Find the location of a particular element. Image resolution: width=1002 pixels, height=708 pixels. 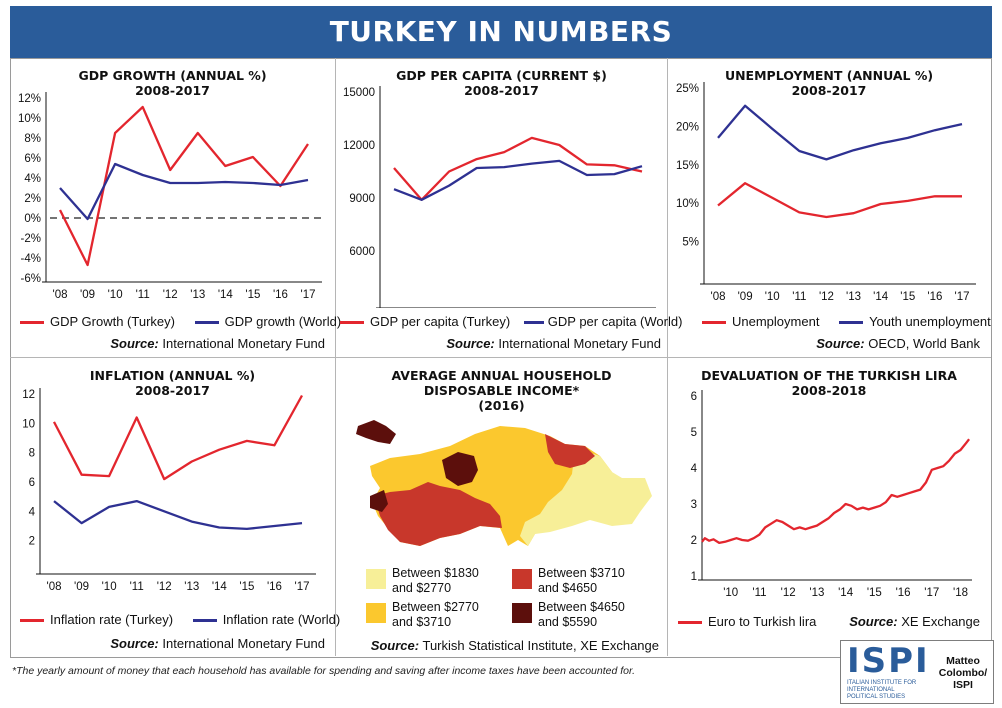

y-tick-label: 3 is located at coordinates (694, 505).